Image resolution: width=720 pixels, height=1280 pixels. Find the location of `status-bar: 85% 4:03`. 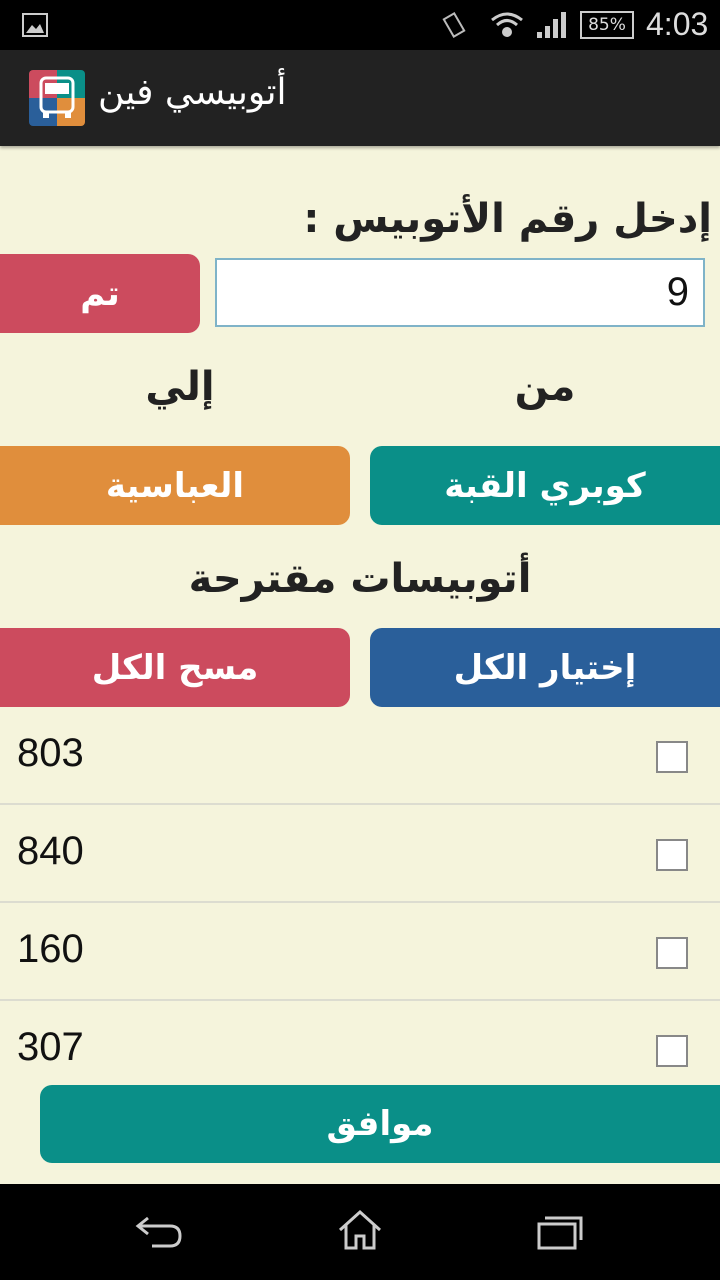

status-bar: 85% 4:03 is located at coordinates (360, 25).